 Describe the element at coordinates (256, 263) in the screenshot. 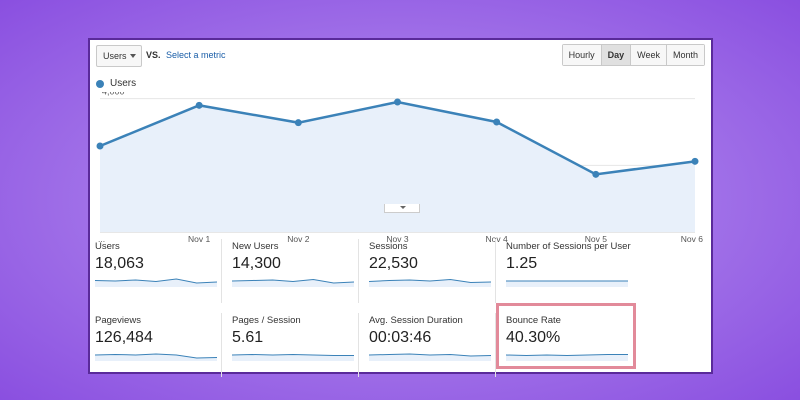

I see `metric-value: 14,300` at that location.